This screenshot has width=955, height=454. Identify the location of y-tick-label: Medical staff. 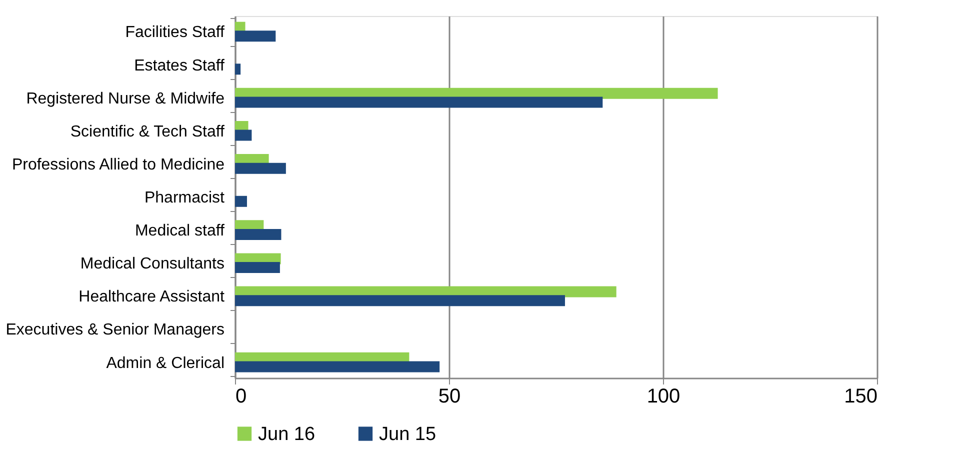
(180, 231).